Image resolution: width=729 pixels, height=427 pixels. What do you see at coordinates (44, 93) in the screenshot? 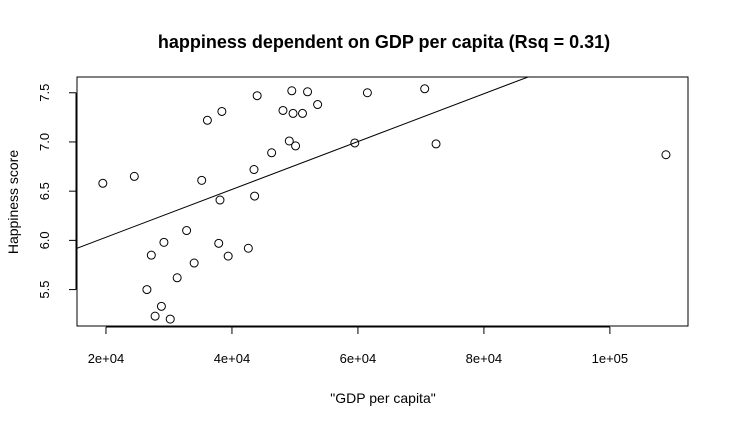
I see `y-tick-label: 7.5` at bounding box center [44, 93].